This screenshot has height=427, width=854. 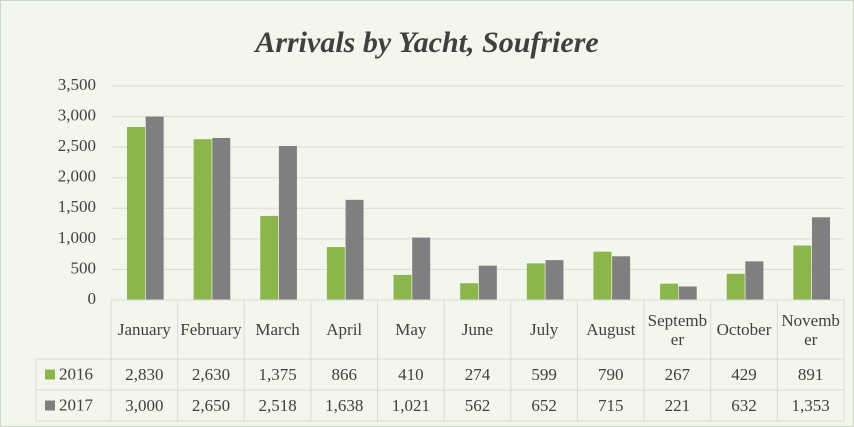 What do you see at coordinates (144, 405) in the screenshot?
I see `data-label: 3,000` at bounding box center [144, 405].